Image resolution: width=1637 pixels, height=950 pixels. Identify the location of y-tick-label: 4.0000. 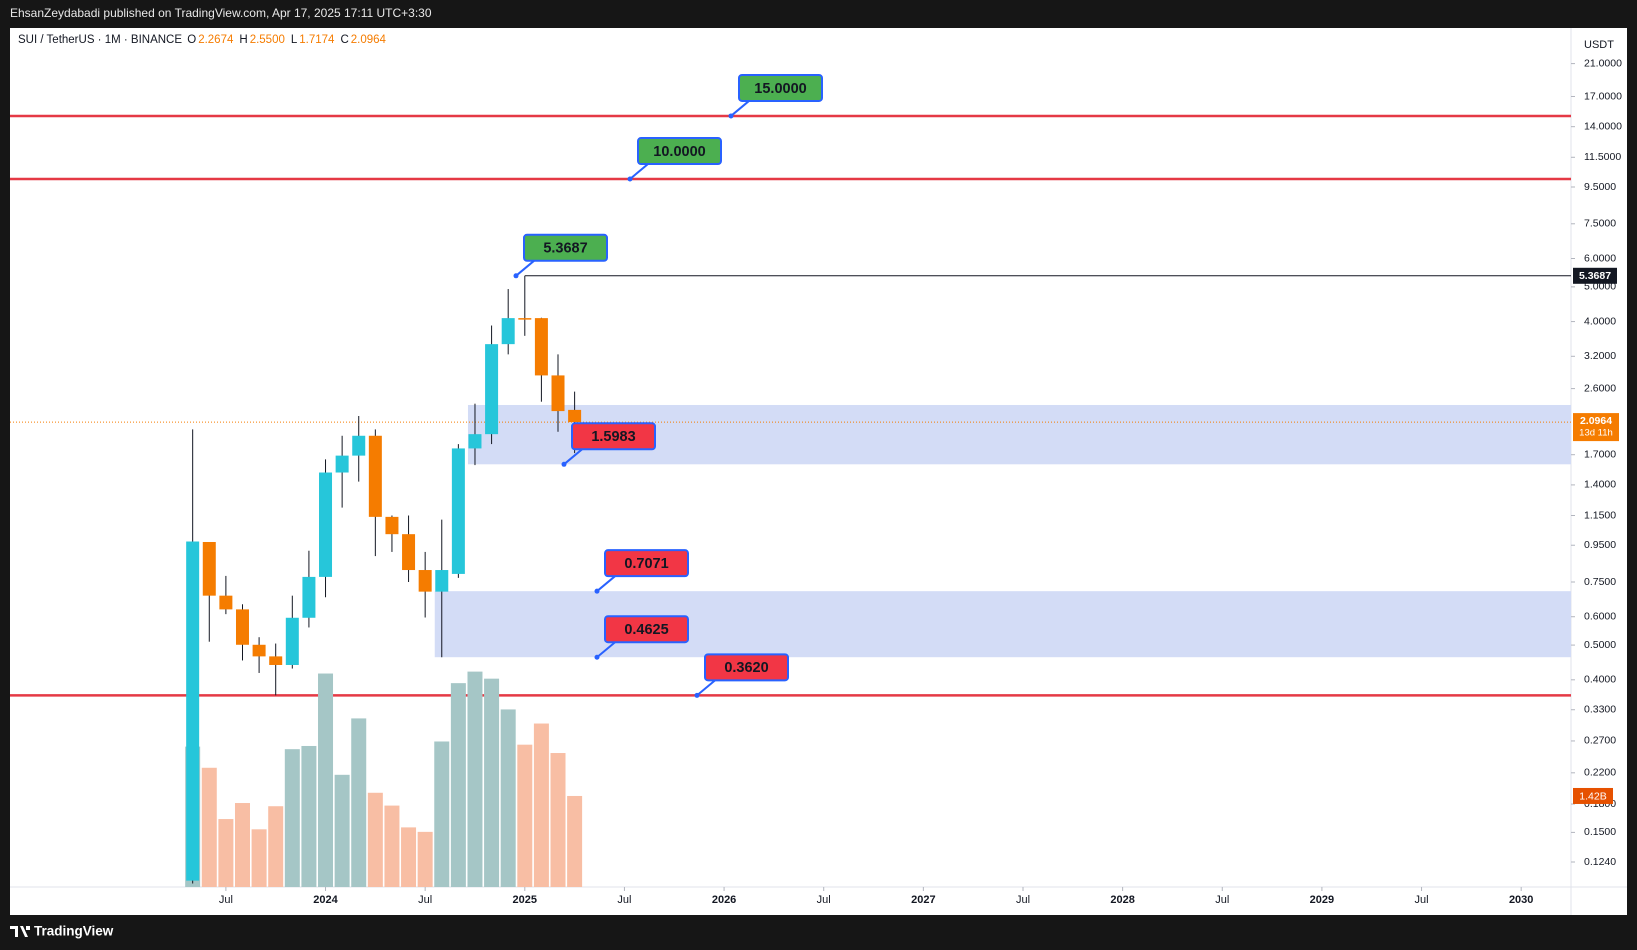
(1600, 321).